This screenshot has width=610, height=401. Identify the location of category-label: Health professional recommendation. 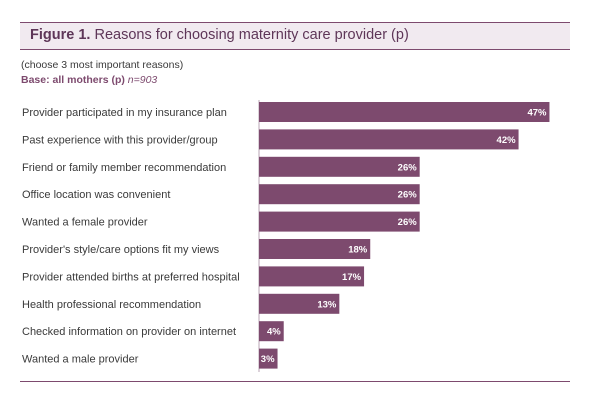
(111, 305).